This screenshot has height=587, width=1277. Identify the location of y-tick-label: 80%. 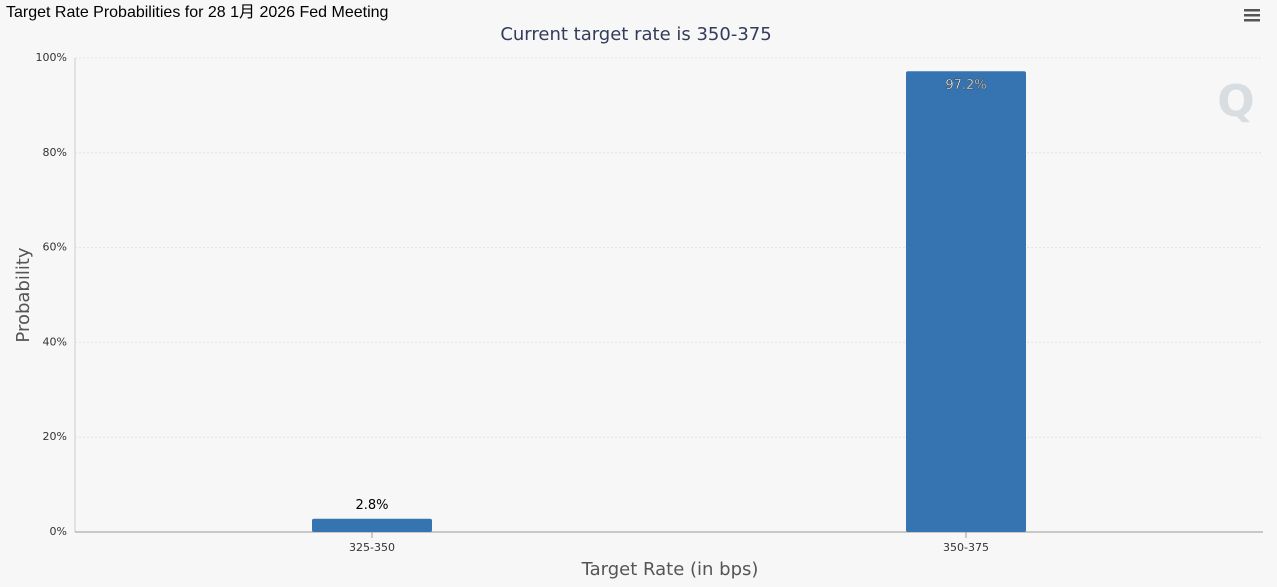
(55, 152).